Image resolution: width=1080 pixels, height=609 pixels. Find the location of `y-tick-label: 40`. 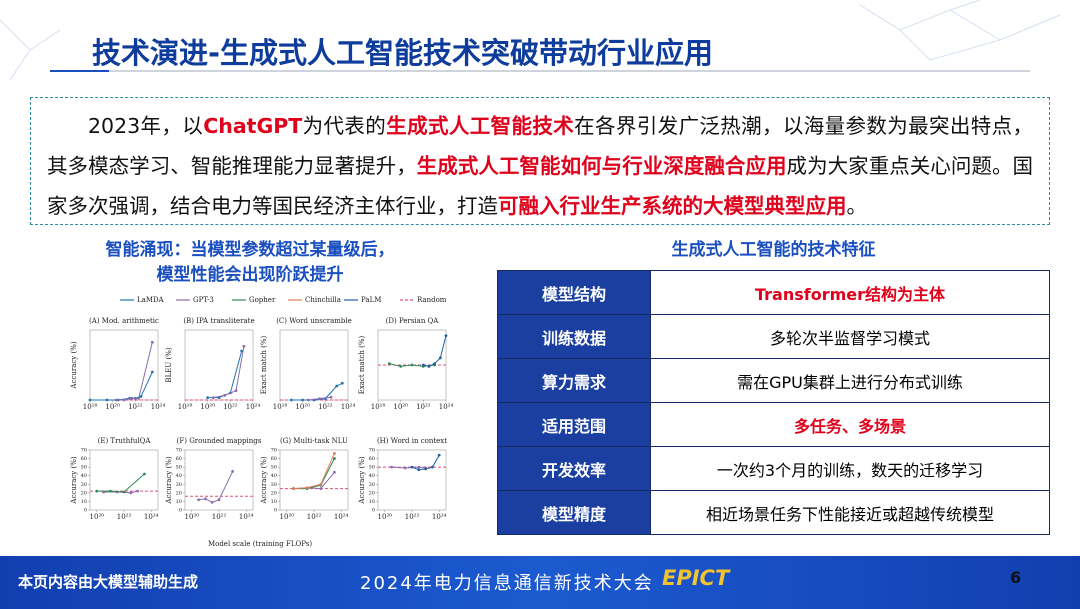

y-tick-label: 40 is located at coordinates (84, 476).